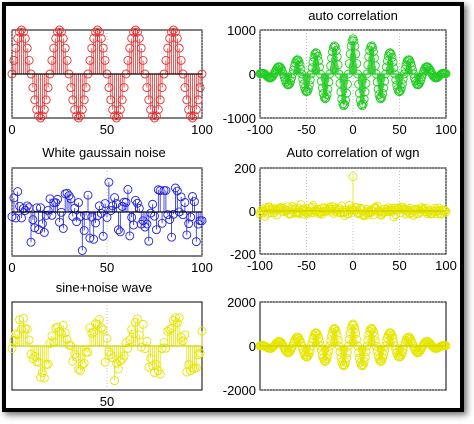  What do you see at coordinates (245, 168) in the screenshot?
I see `y-tick-label: 200` at bounding box center [245, 168].